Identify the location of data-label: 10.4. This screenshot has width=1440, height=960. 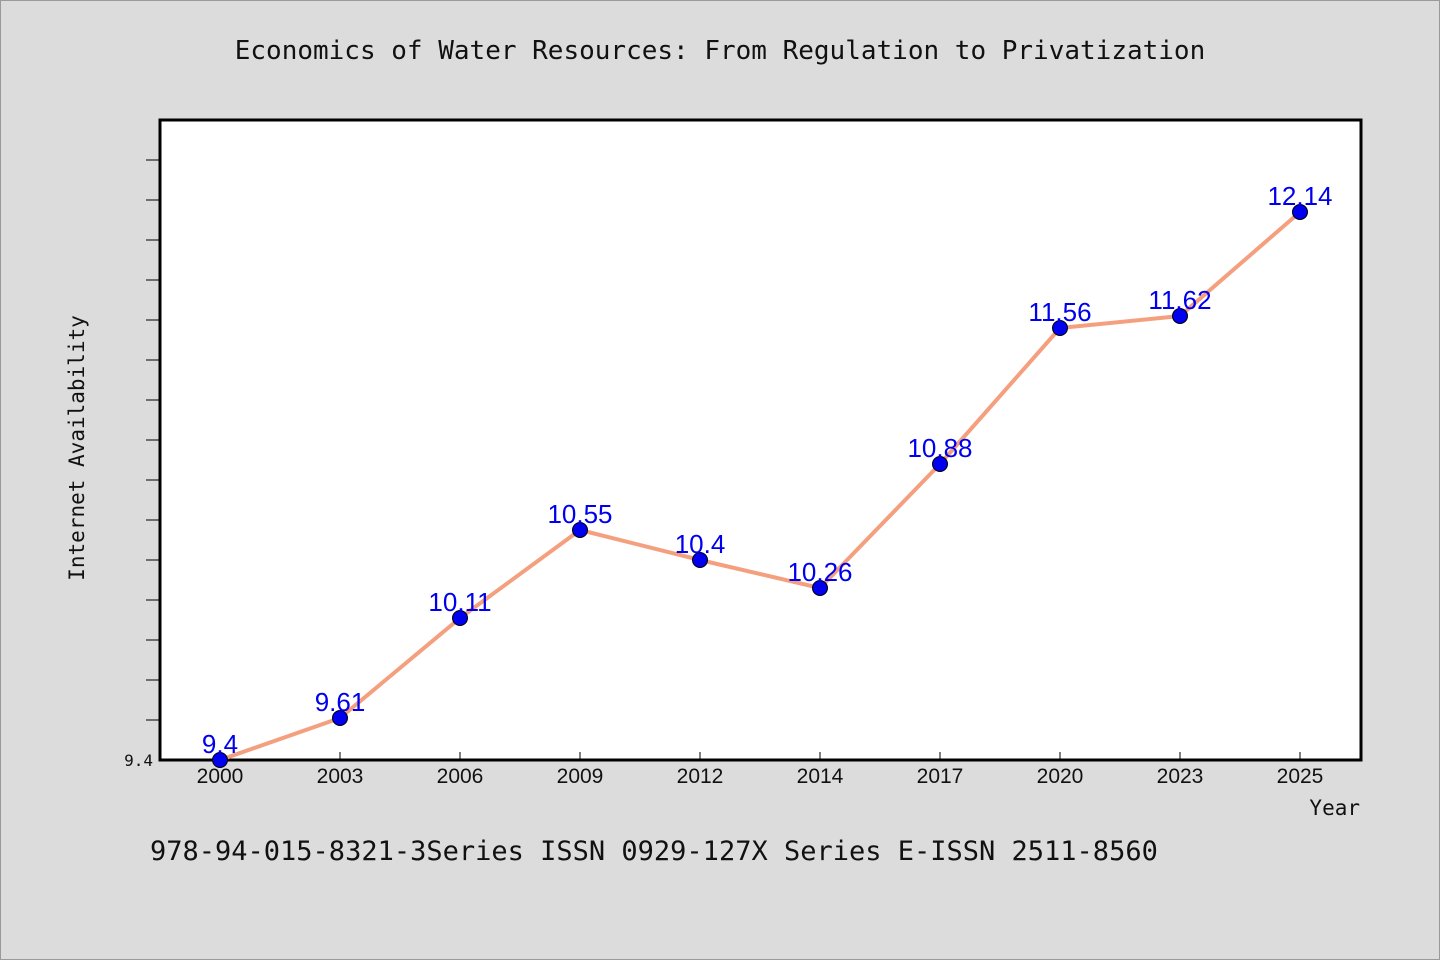
(700, 544).